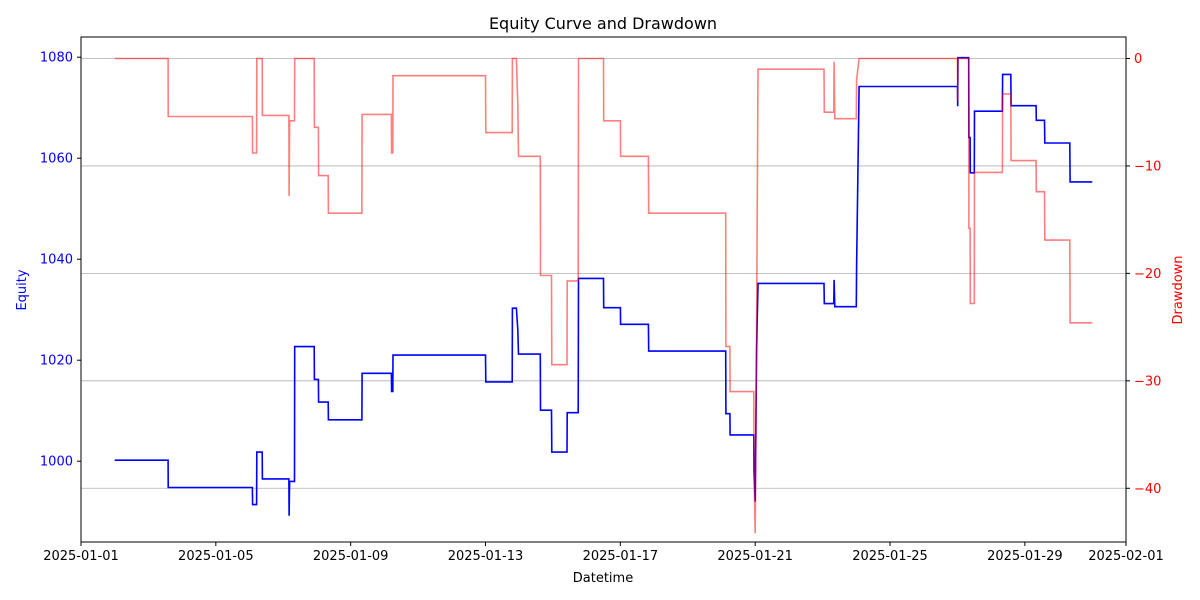 Image resolution: width=1200 pixels, height=600 pixels. I want to click on y-axis-left-title: Equity, so click(22, 289).